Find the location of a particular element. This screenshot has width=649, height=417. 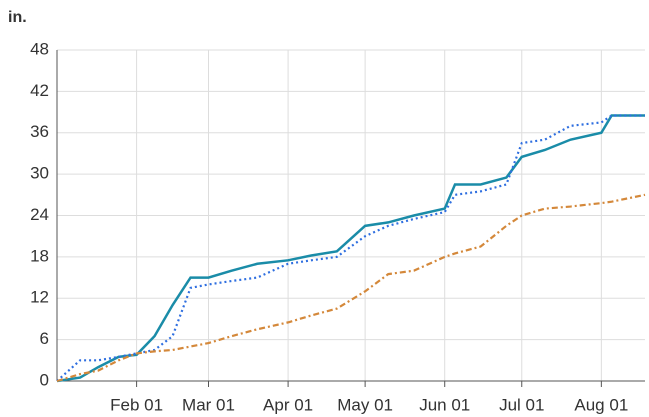

y-tick-label: 12 is located at coordinates (39, 297).